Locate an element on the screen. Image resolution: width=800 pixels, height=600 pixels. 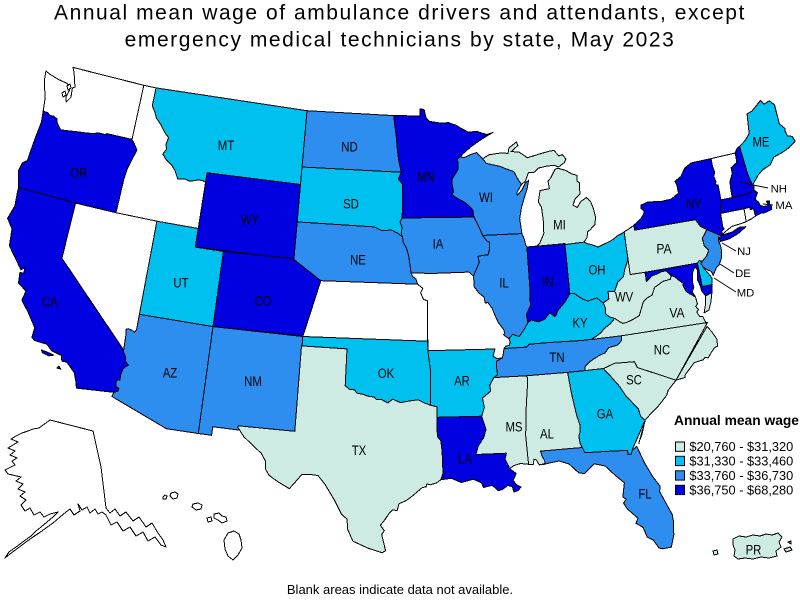
svg-text: WI is located at coordinates (486, 197).